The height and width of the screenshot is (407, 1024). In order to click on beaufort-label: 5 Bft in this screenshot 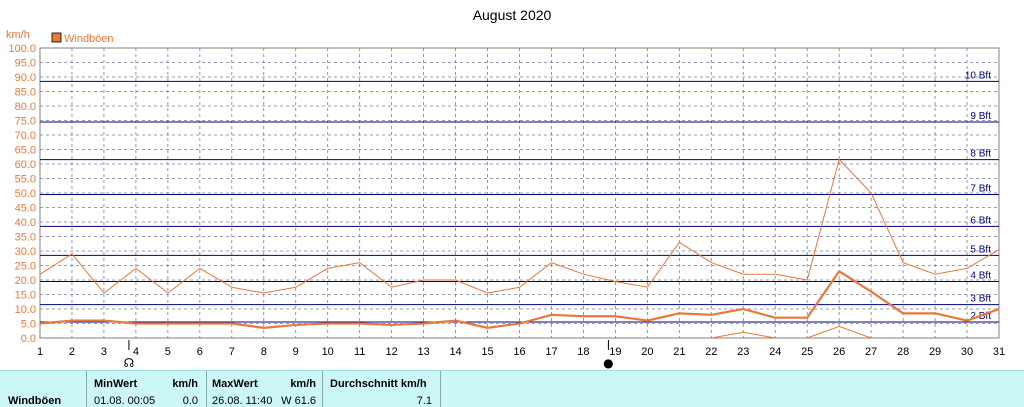, I will do `click(980, 249)`.